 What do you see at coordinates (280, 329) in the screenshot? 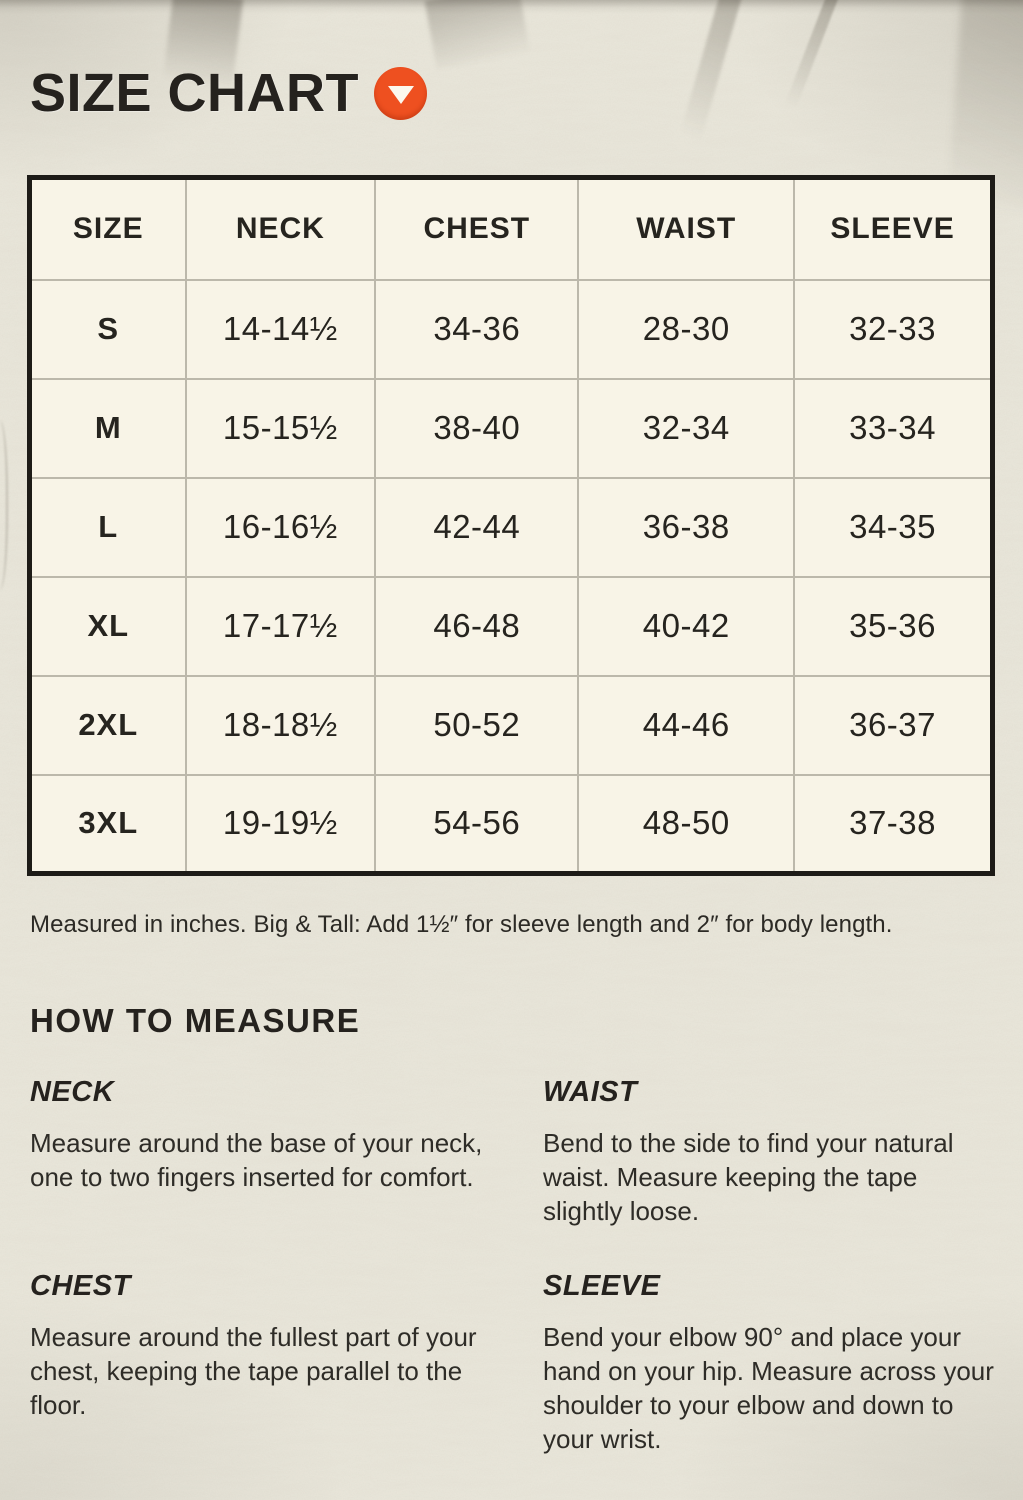
I see `cell-neck: 14-14½` at bounding box center [280, 329].